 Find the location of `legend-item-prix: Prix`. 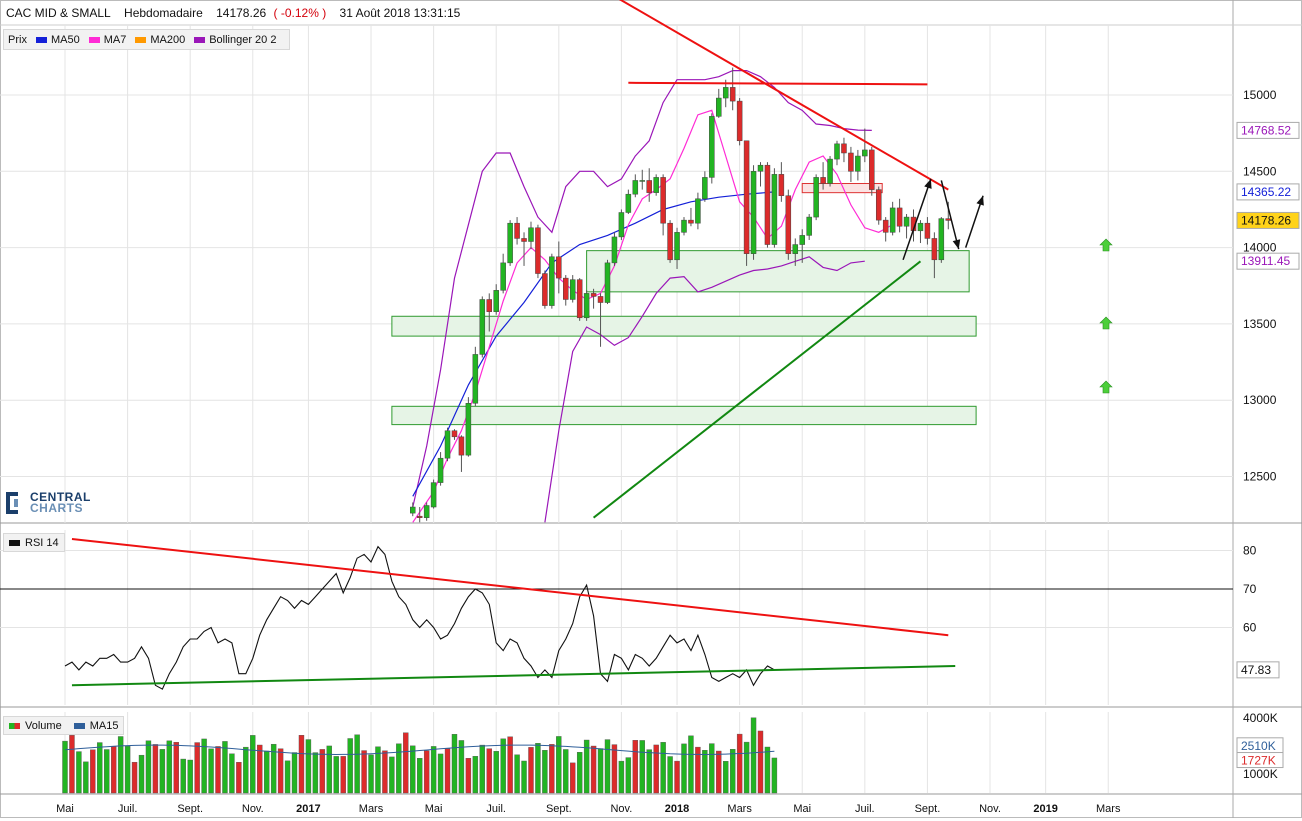

legend-item-prix: Prix is located at coordinates (17, 39).